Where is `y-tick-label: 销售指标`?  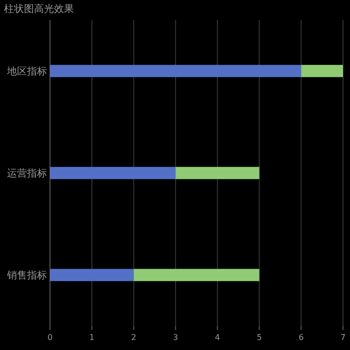
y-tick-label: 销售指标 is located at coordinates (26, 276).